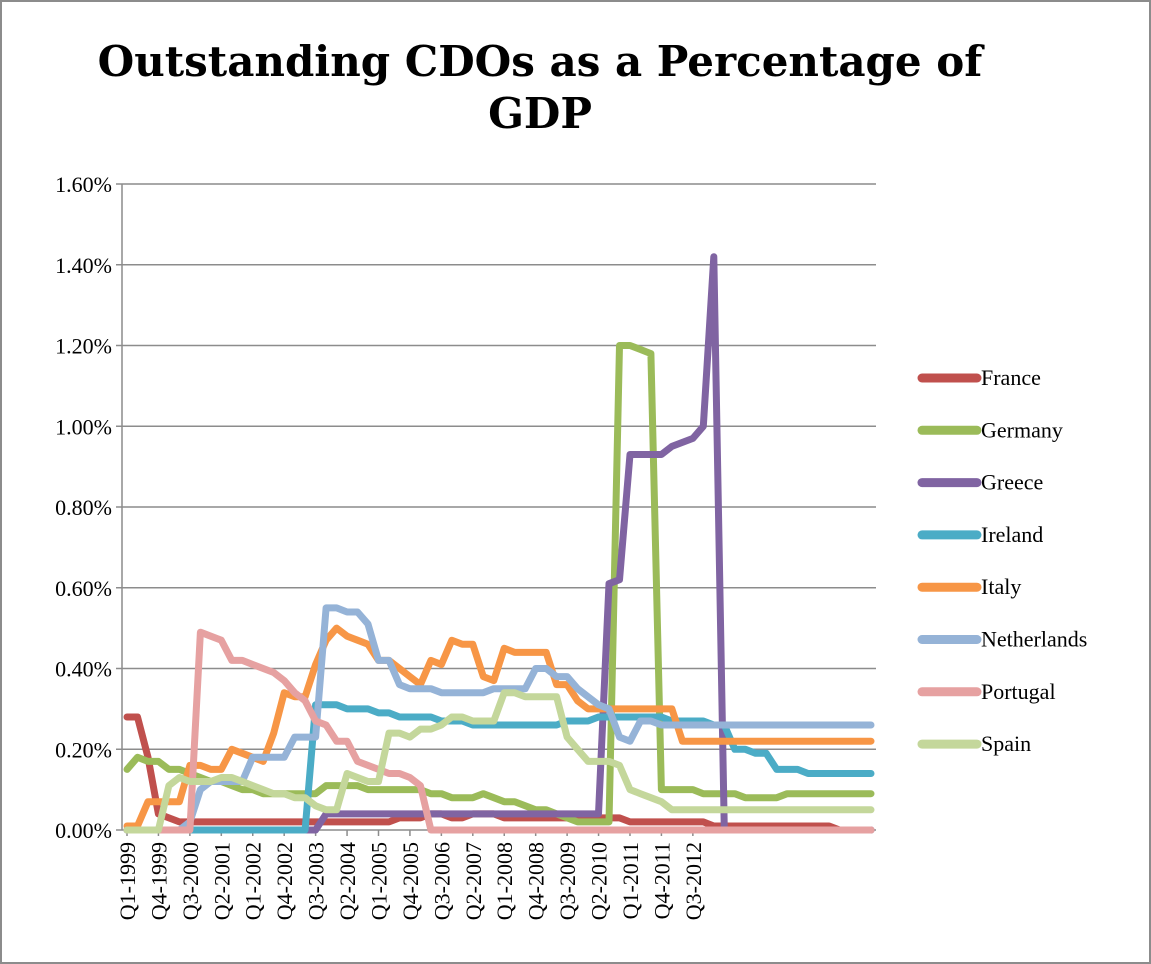  Describe the element at coordinates (347, 881) in the screenshot. I see `x-tick-label: Q2-2004` at that location.